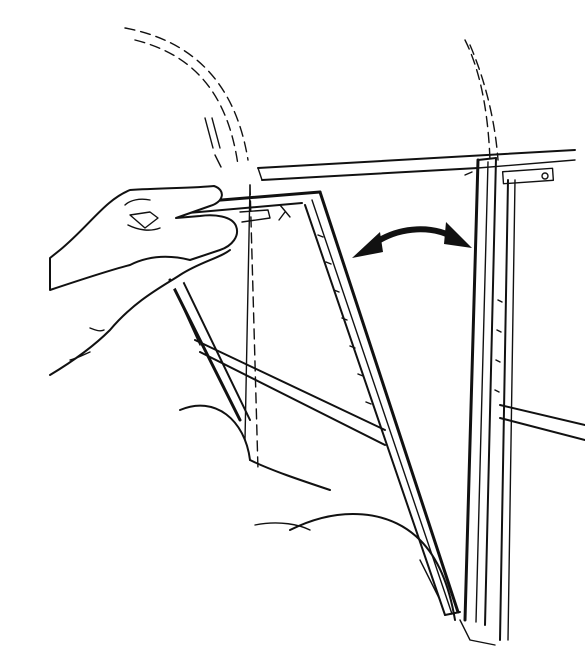 The height and width of the screenshot is (668, 585). What do you see at coordinates (416, 167) in the screenshot?
I see `header-rail` at bounding box center [416, 167].